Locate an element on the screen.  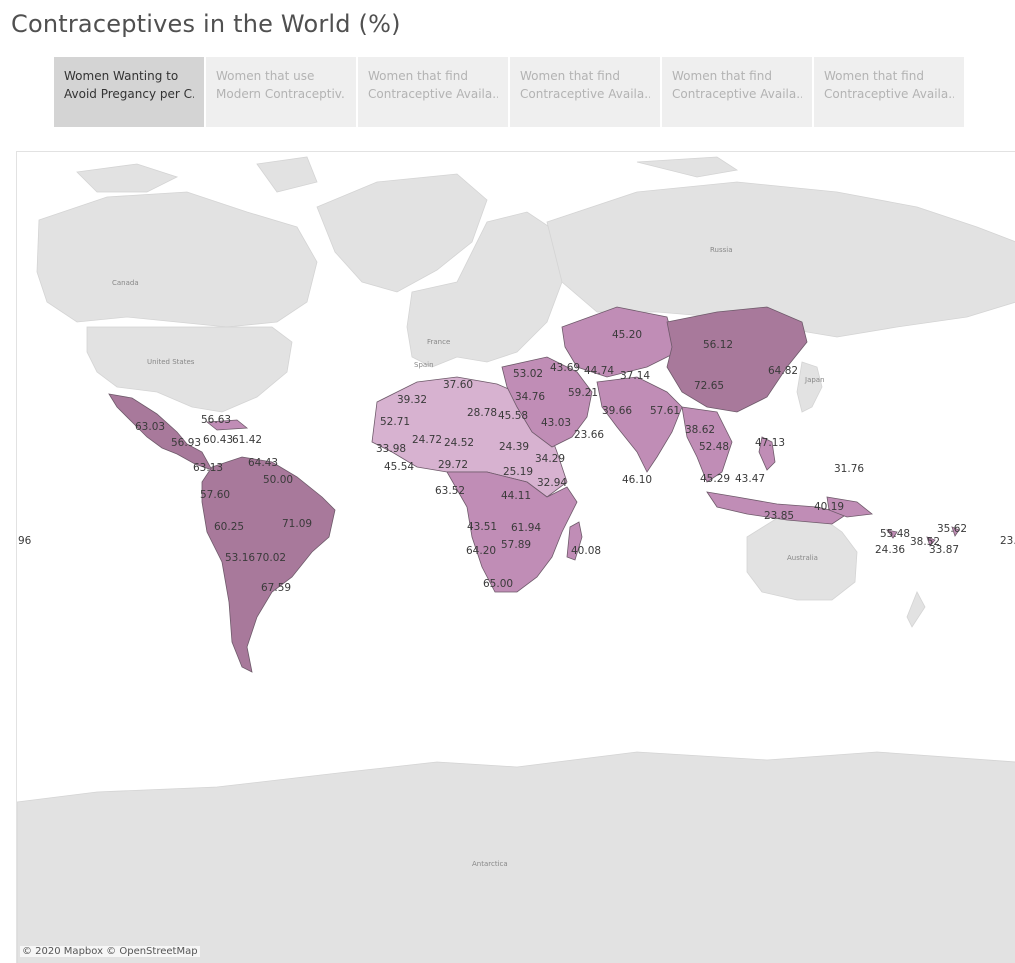
south-america-shape is located at coordinates (268, 564).